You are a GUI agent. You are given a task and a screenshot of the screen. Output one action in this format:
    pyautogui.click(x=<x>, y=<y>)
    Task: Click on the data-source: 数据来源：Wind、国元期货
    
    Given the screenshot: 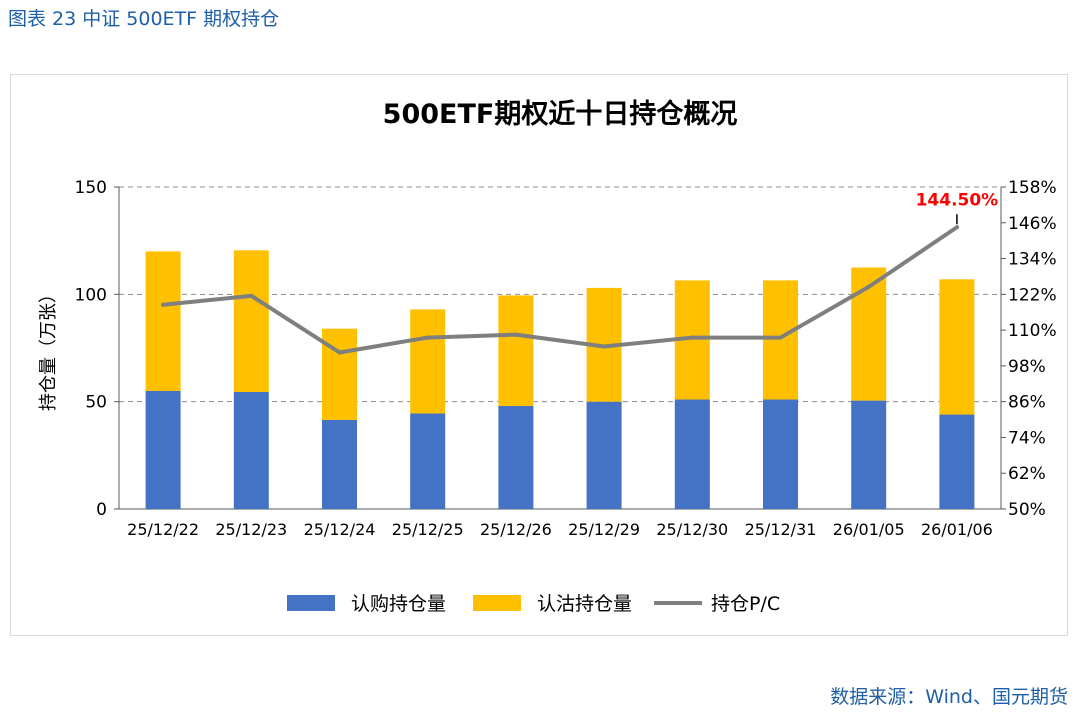 What is the action you would take?
    pyautogui.click(x=949, y=697)
    